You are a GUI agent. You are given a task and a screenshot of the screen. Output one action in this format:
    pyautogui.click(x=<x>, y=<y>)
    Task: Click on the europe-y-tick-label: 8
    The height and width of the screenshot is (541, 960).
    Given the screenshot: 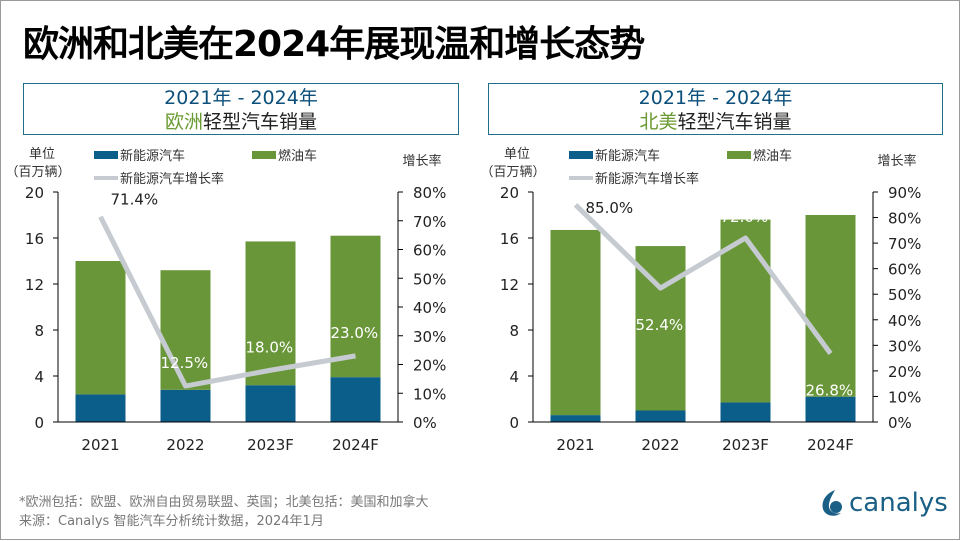 What is the action you would take?
    pyautogui.click(x=39, y=331)
    